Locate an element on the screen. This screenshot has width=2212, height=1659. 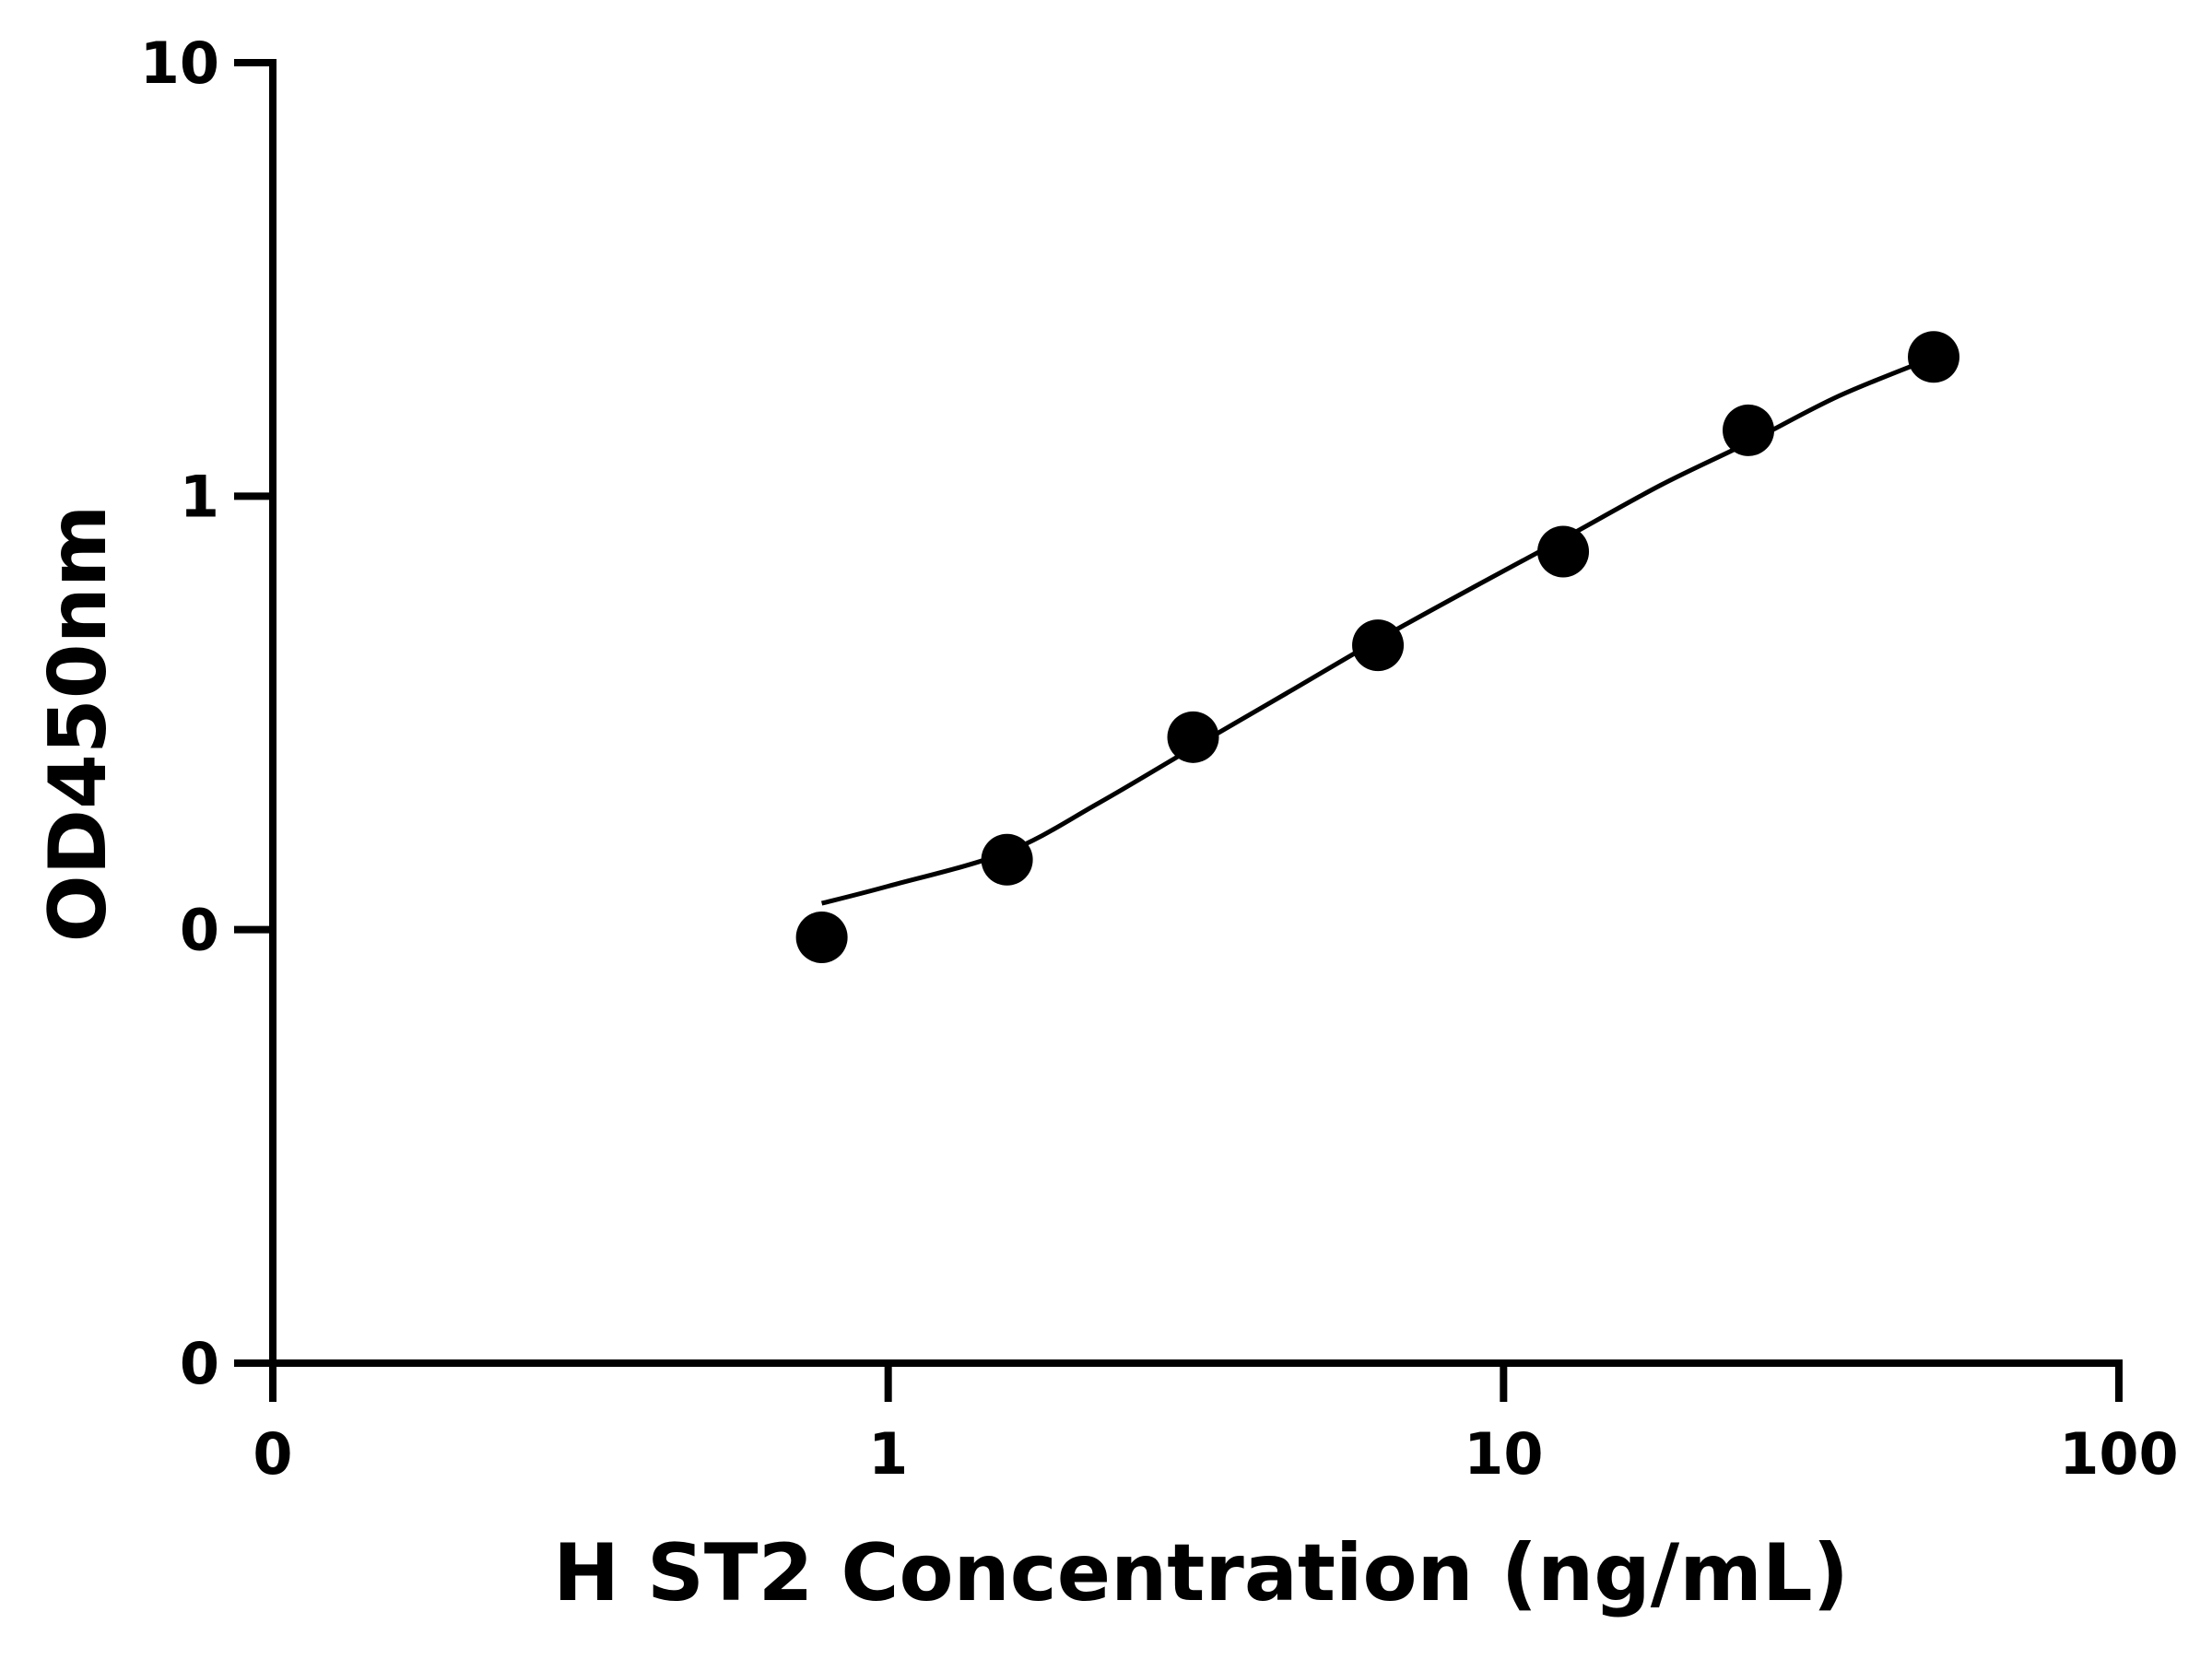
x-tick-label: 1 is located at coordinates (888, 1454).